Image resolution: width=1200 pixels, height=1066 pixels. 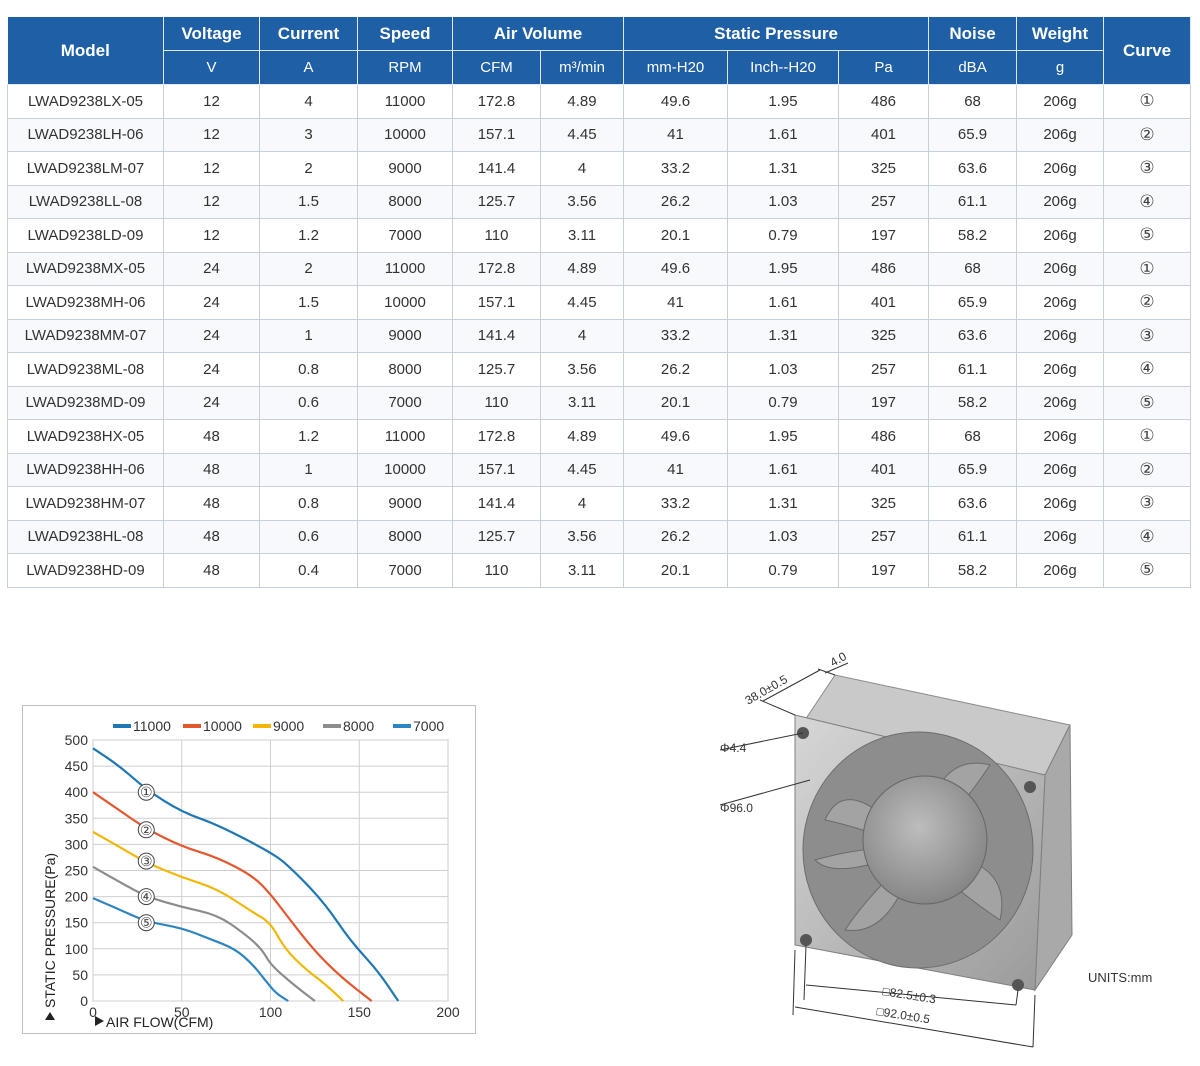 What do you see at coordinates (884, 168) in the screenshot?
I see `pa-cell: 325` at bounding box center [884, 168].